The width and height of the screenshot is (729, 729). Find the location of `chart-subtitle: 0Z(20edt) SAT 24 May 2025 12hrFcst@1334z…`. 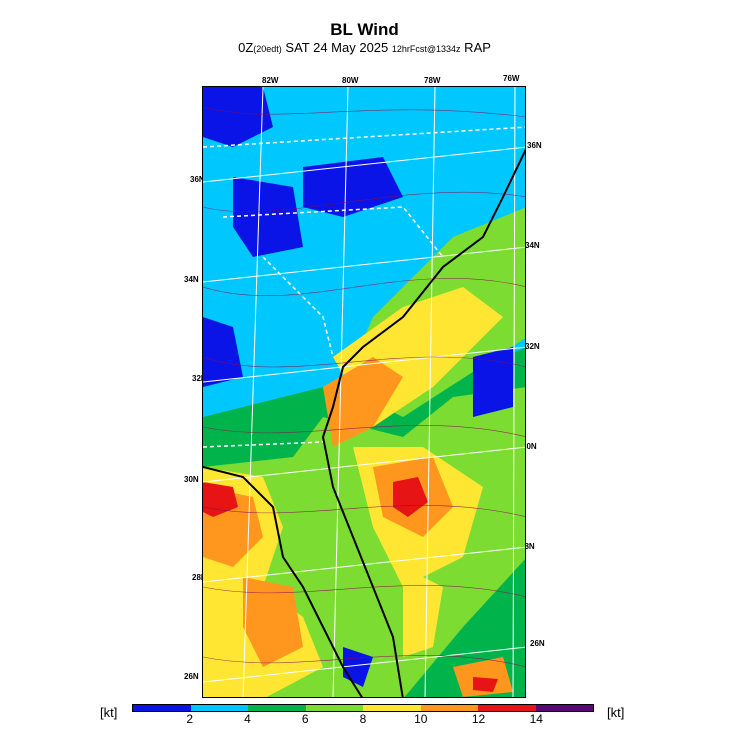

chart-subtitle: 0Z(20edt) SAT 24 May 2025 12hrFcst@1334z… is located at coordinates (364, 47).